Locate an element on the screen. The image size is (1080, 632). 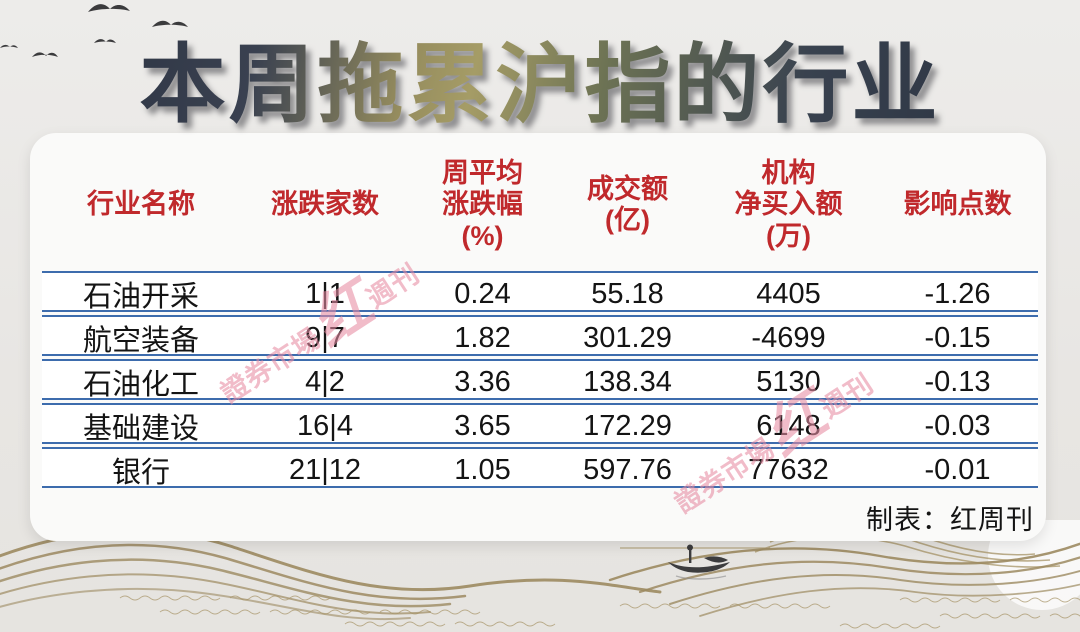
column-header-weekly-change: 周平均 涨跌幅 (%) is located at coordinates (482, 204).